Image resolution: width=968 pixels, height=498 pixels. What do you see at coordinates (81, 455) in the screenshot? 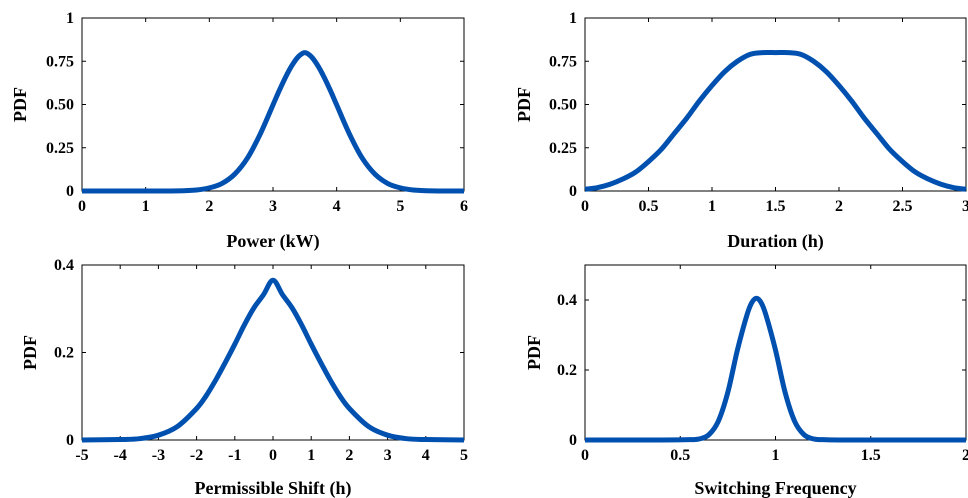
I see `x-tick-label: -5` at bounding box center [81, 455].